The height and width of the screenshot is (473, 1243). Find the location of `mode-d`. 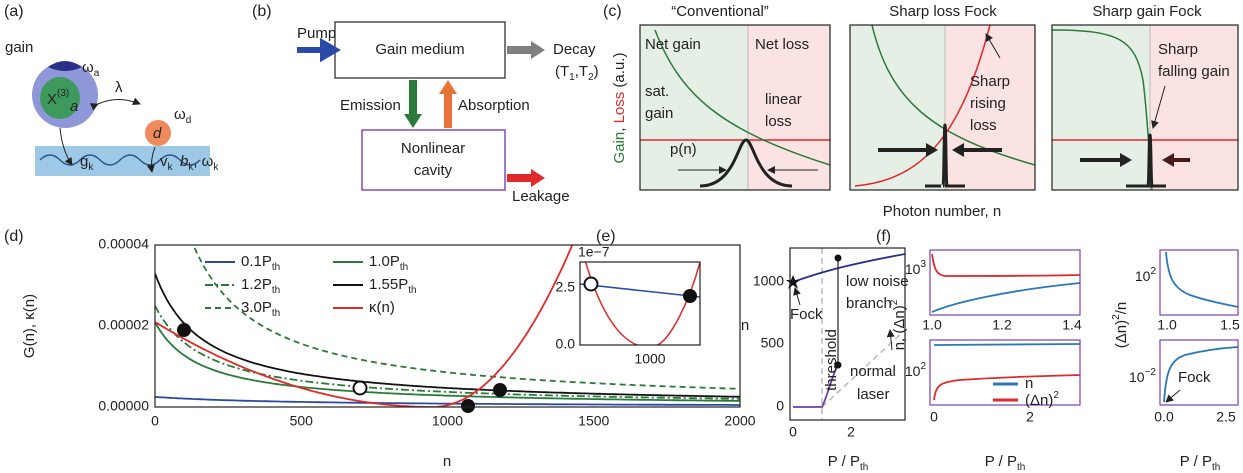

mode-d is located at coordinates (158, 133).